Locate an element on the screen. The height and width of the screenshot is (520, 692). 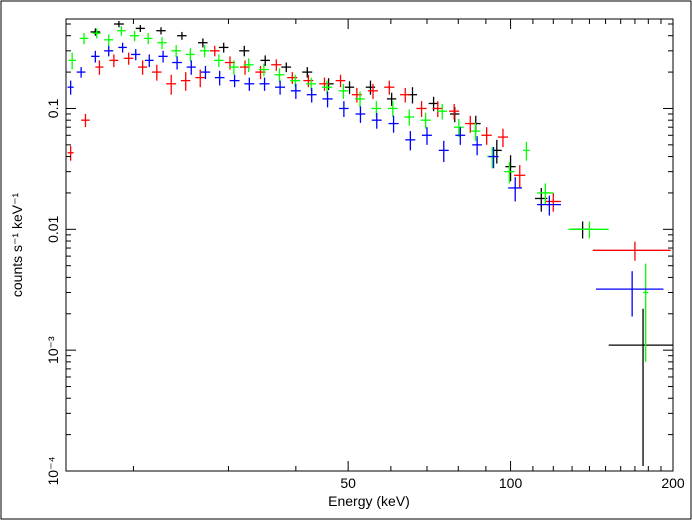
y-tick-label: 0.01 is located at coordinates (53, 228).